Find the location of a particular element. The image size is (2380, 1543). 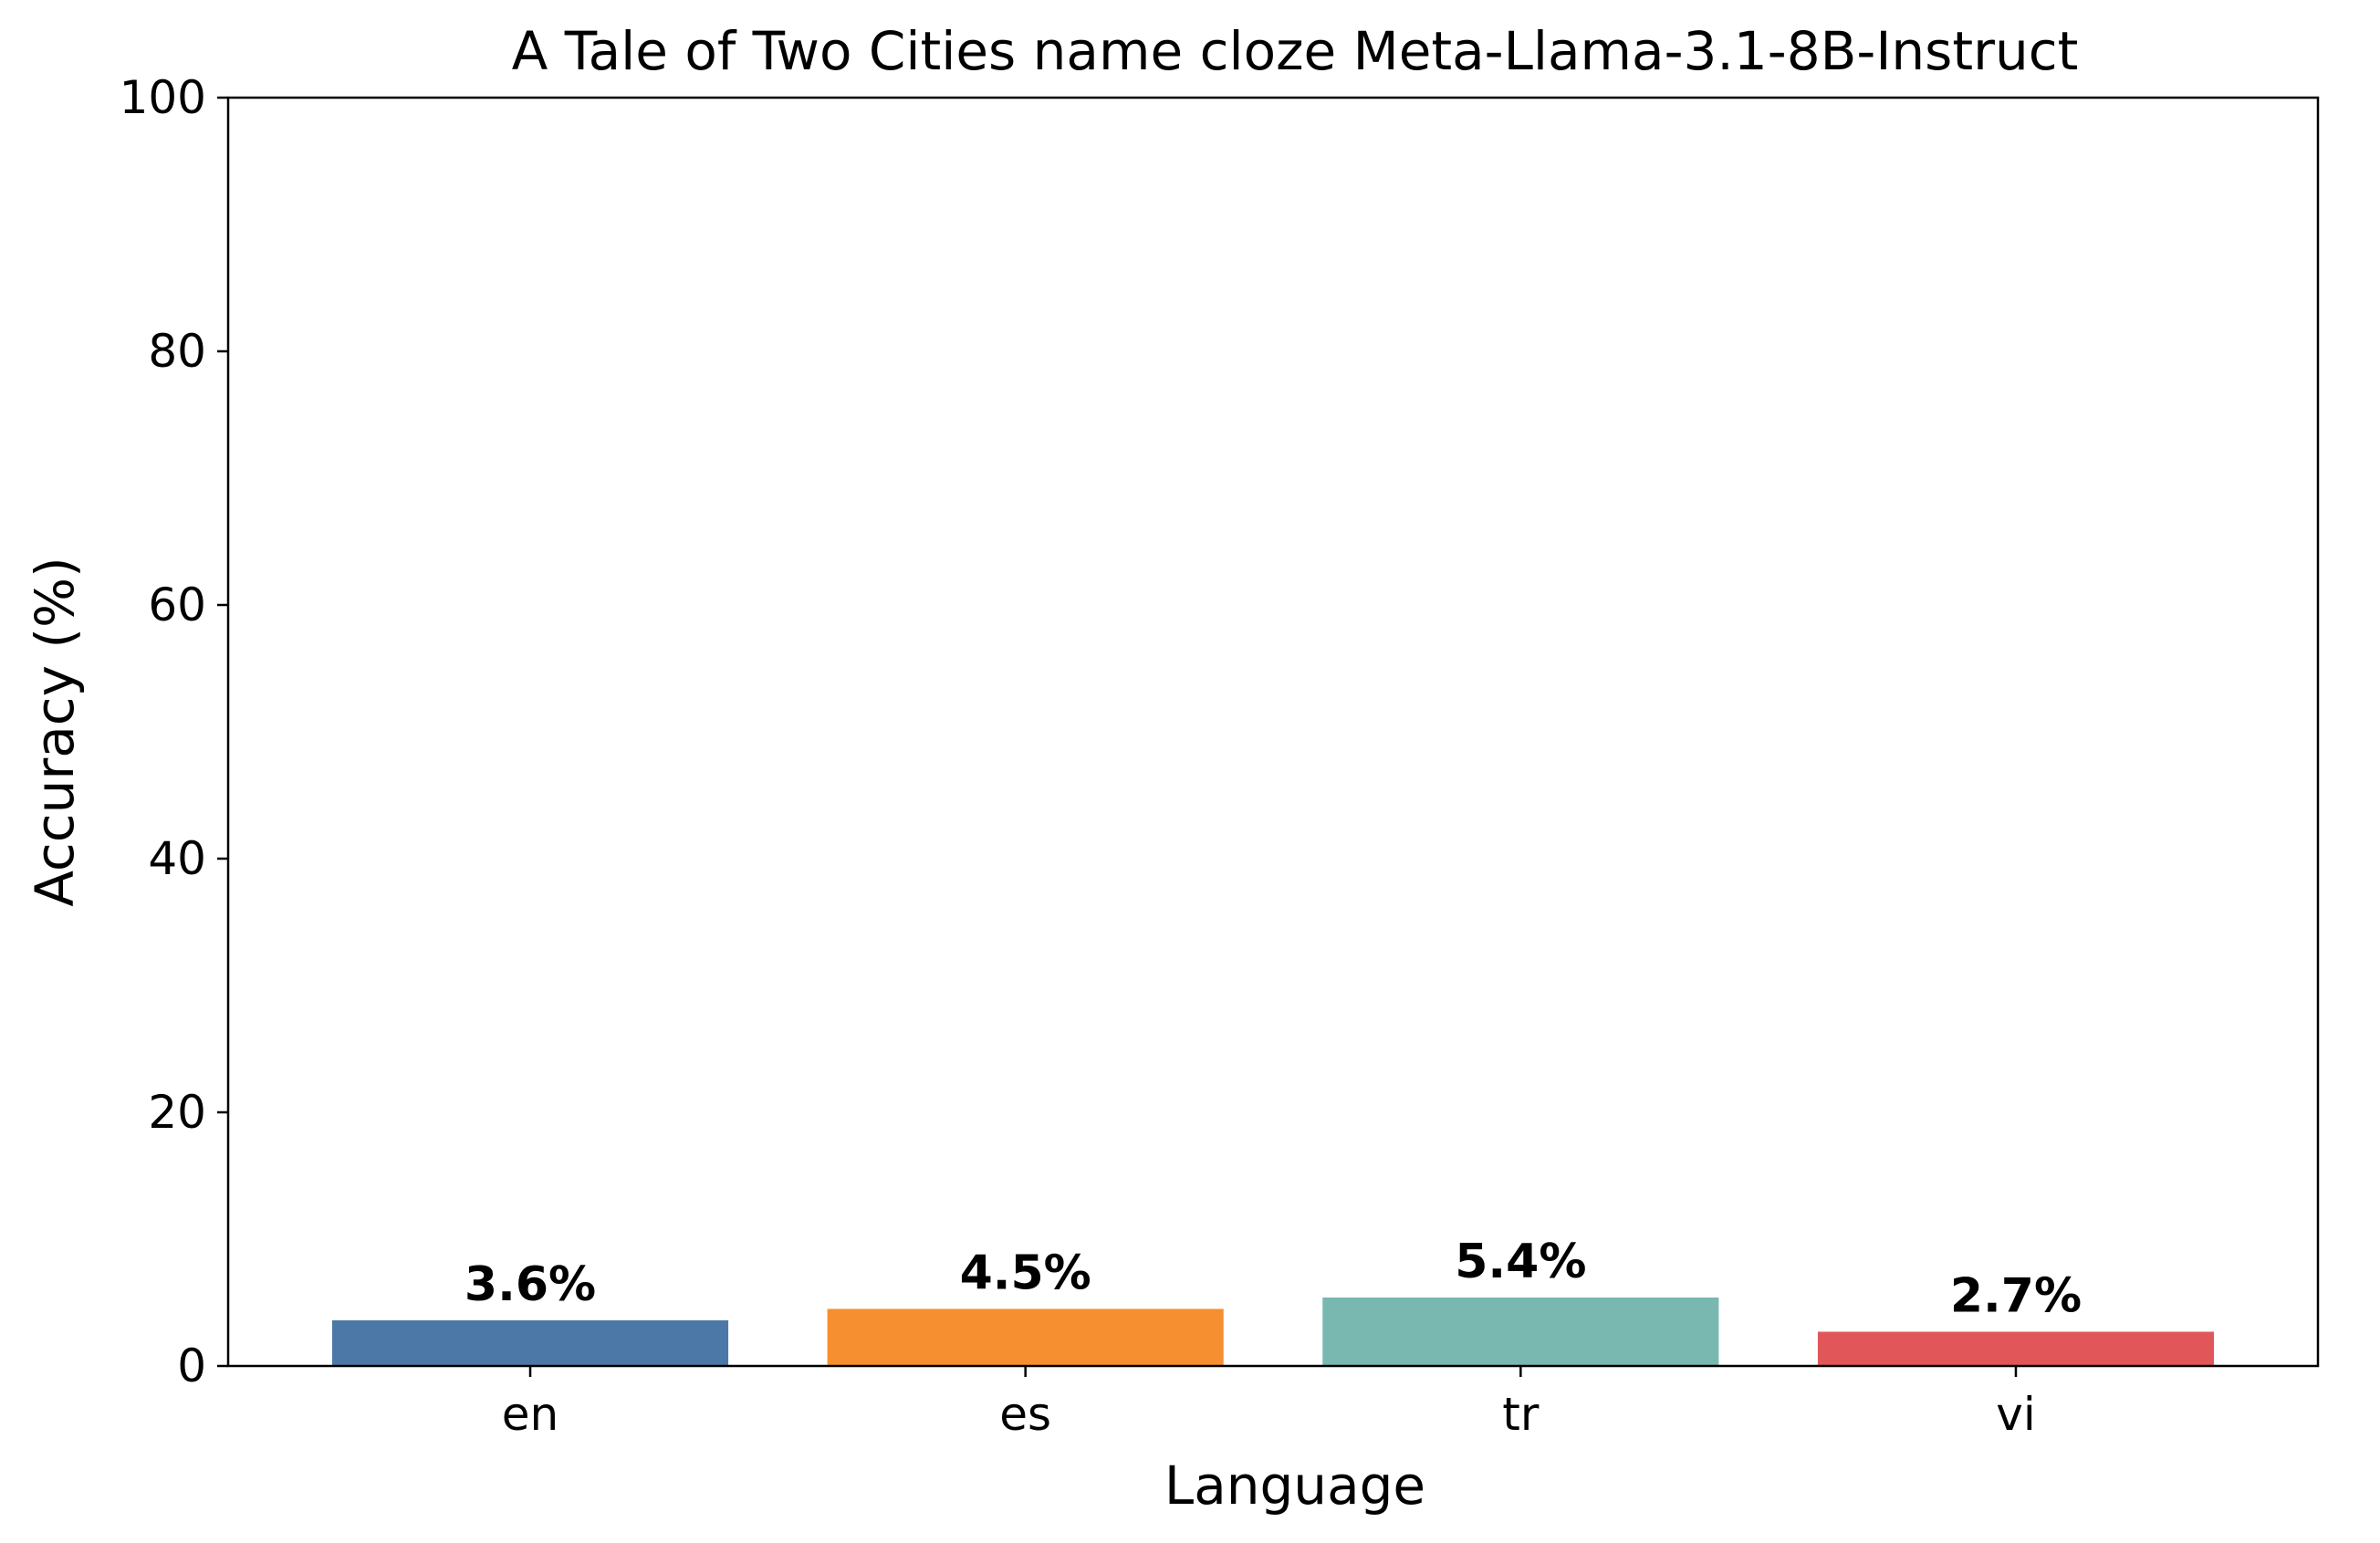

y-axis-label: Accuracy (%) is located at coordinates (55, 732).